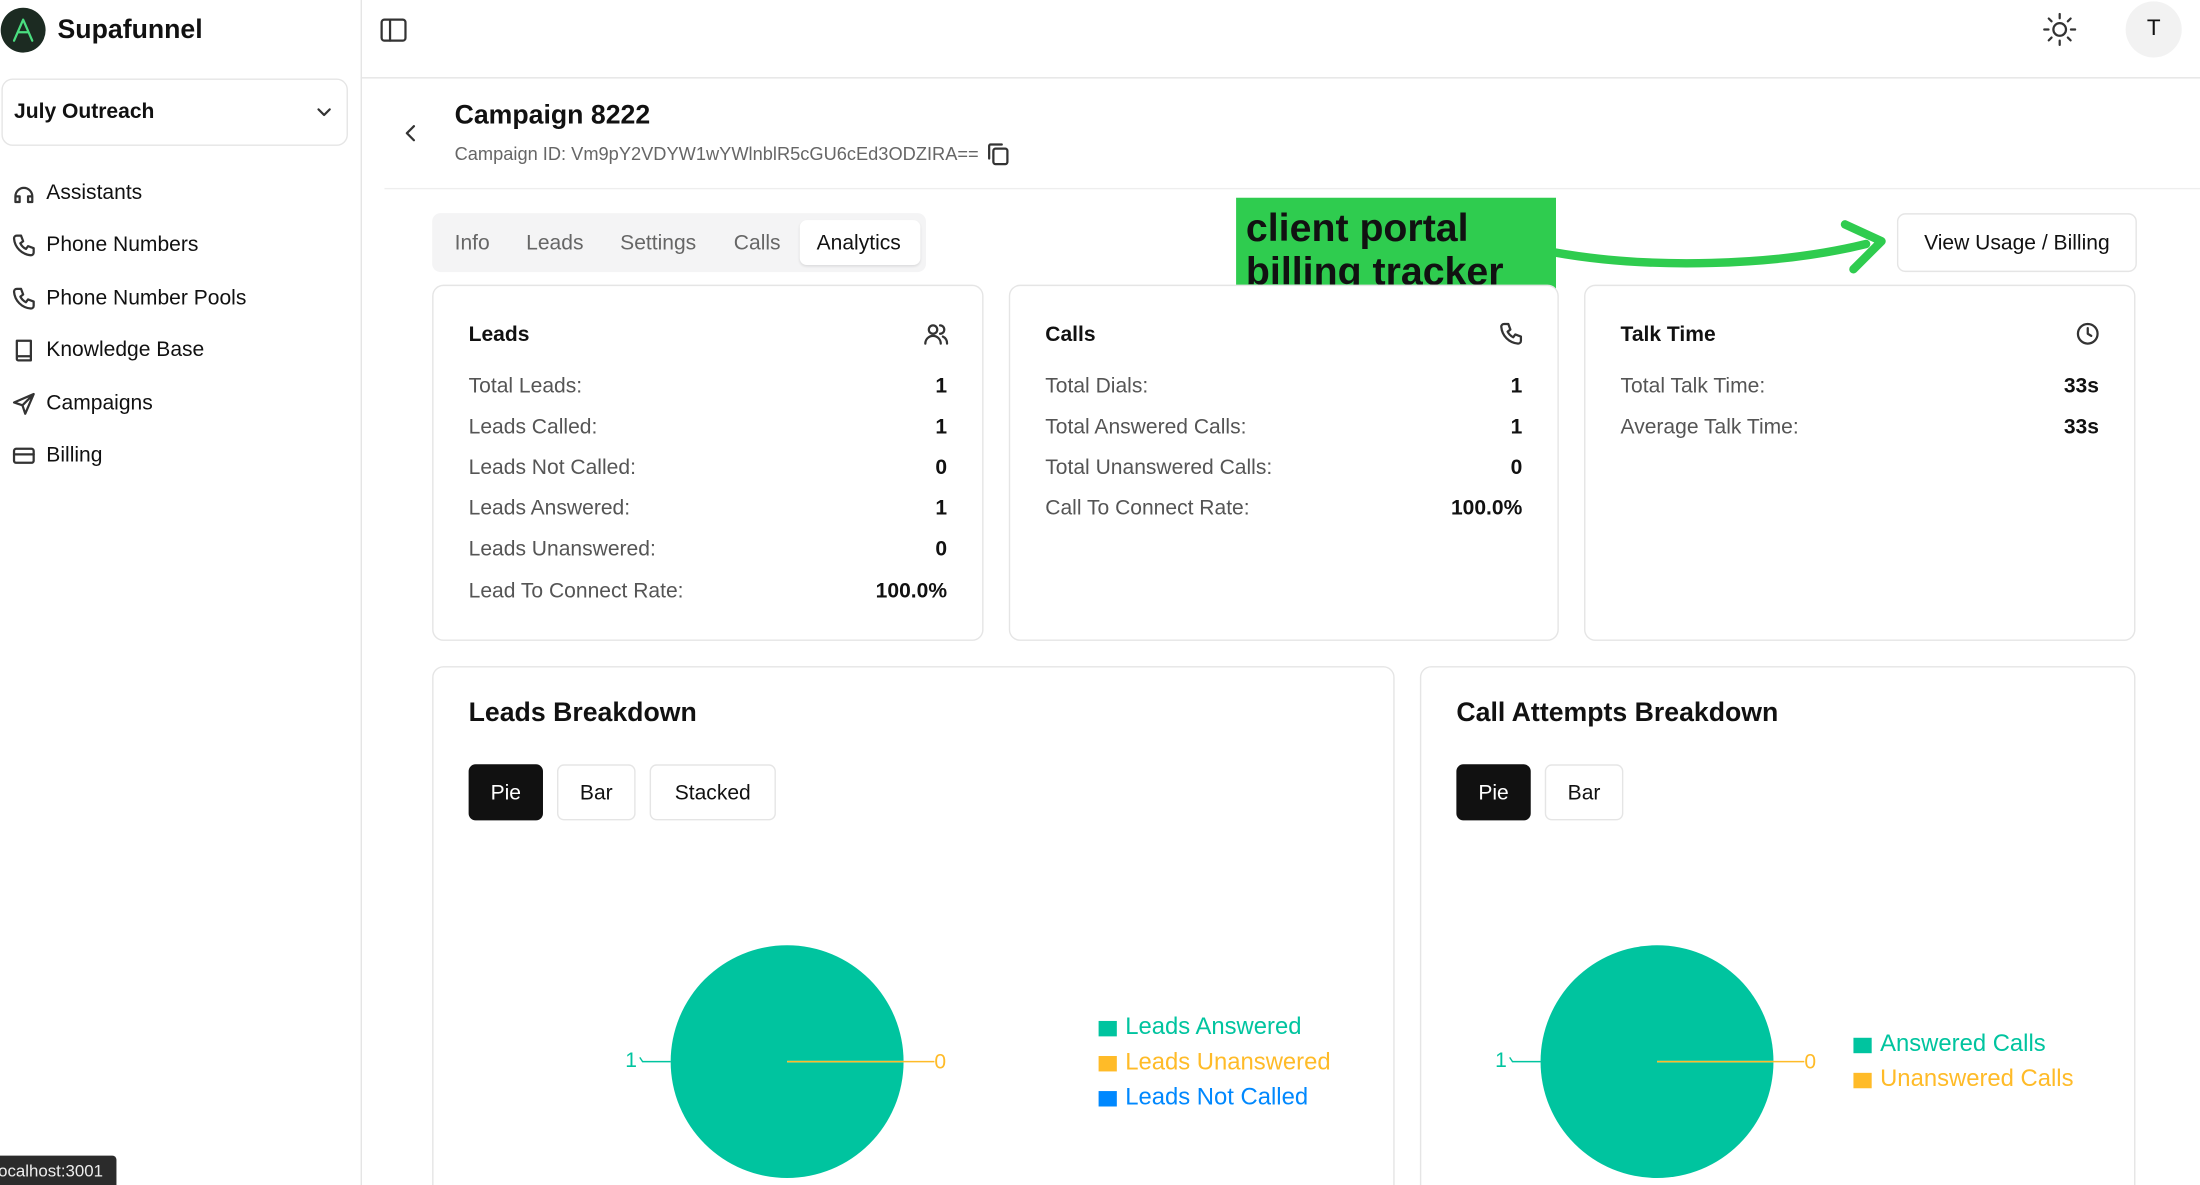  Describe the element at coordinates (562, 549) in the screenshot. I see `stat-label: Leads Unanswered:` at that location.